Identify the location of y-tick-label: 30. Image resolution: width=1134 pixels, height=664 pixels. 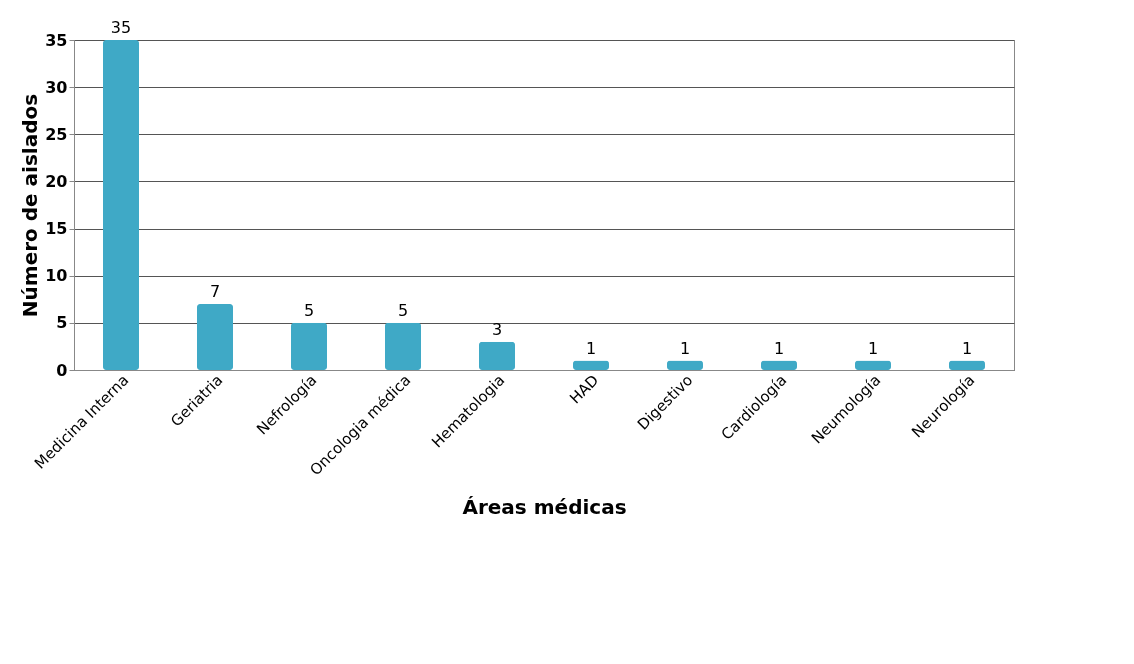
(56, 87).